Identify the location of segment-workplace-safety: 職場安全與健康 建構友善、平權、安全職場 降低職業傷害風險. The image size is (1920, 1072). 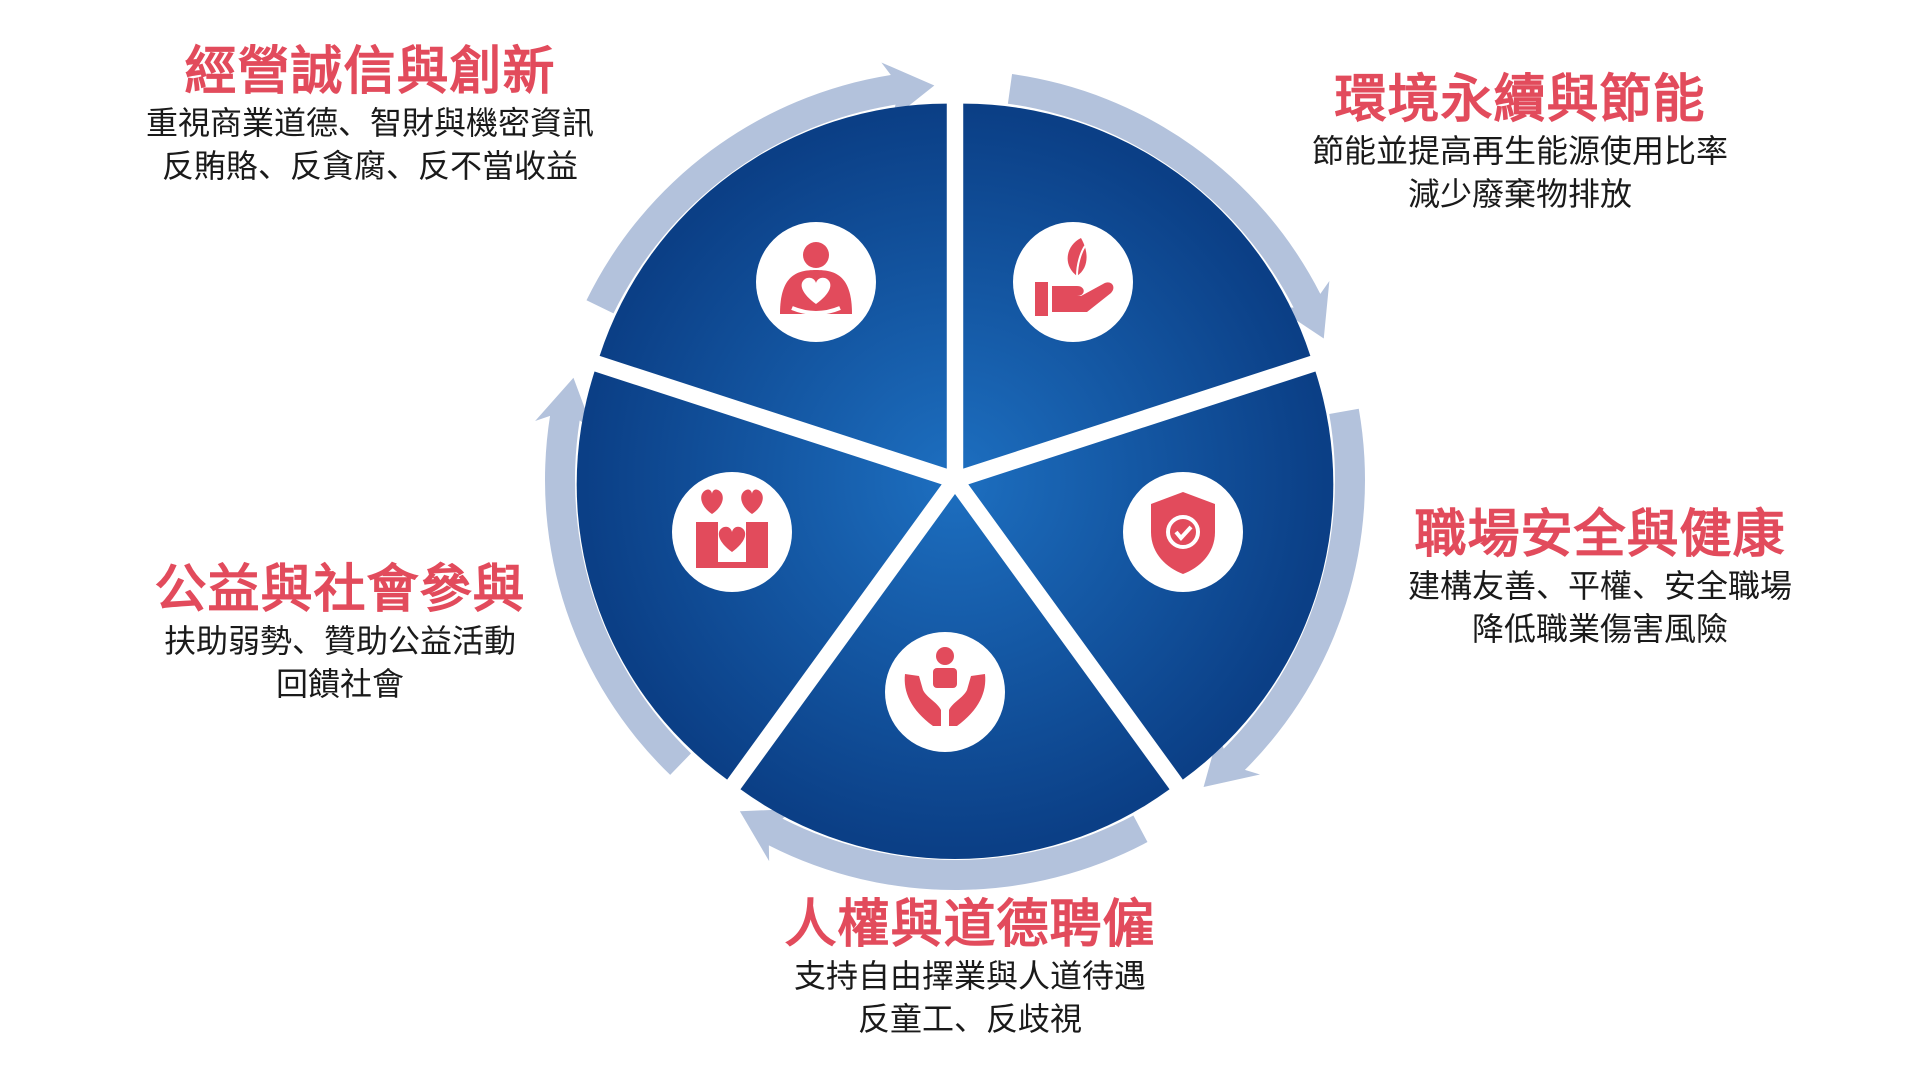
(1600, 578).